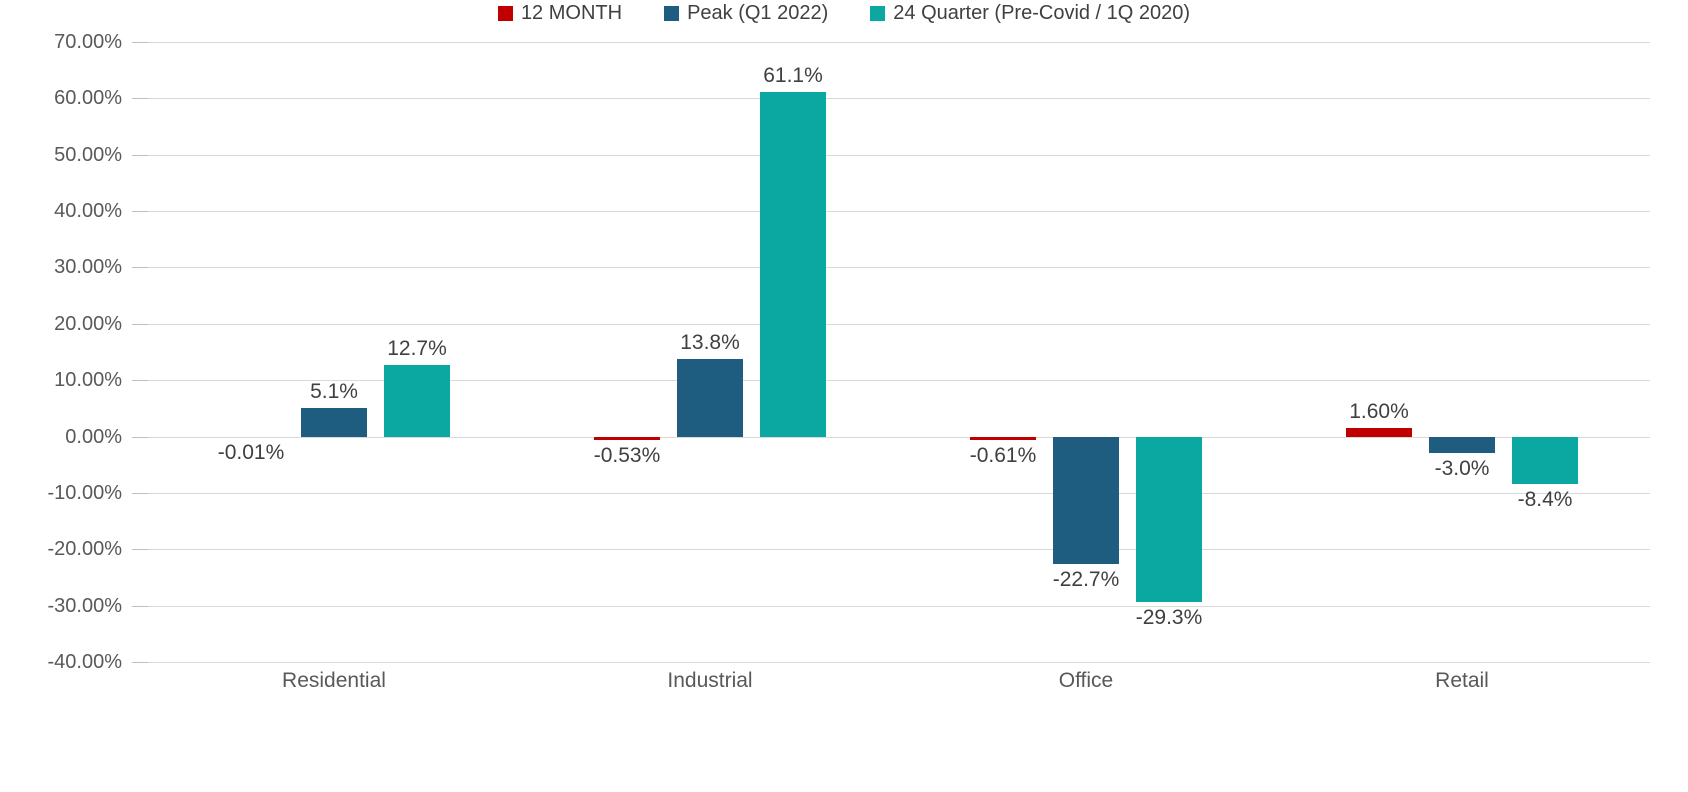 This screenshot has width=1688, height=792. What do you see at coordinates (627, 455) in the screenshot?
I see `bar-value-label: -0.53%` at bounding box center [627, 455].